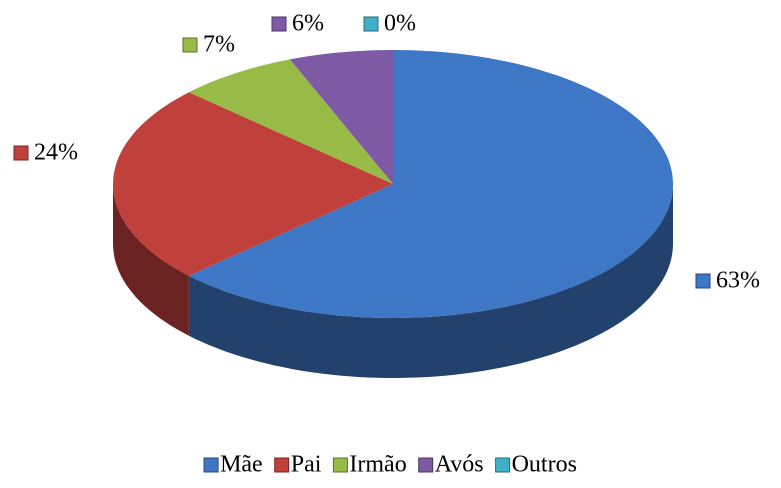 This screenshot has height=488, width=781. I want to click on data-label: 24%, so click(56, 153).